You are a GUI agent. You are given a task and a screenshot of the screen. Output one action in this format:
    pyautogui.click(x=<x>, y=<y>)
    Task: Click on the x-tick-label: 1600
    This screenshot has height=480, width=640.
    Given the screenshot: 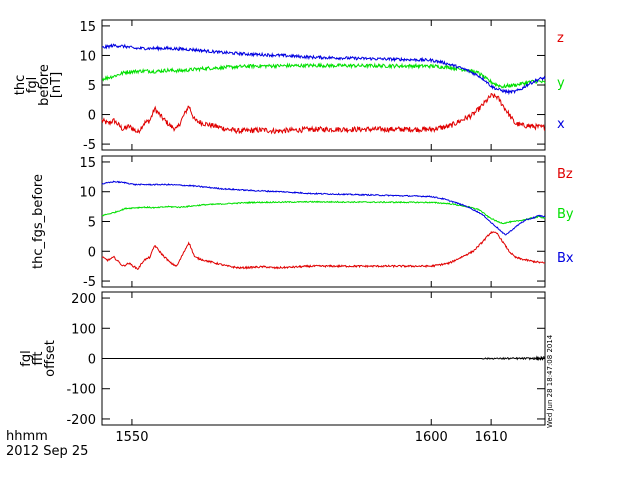 What is the action you would take?
    pyautogui.click(x=431, y=437)
    